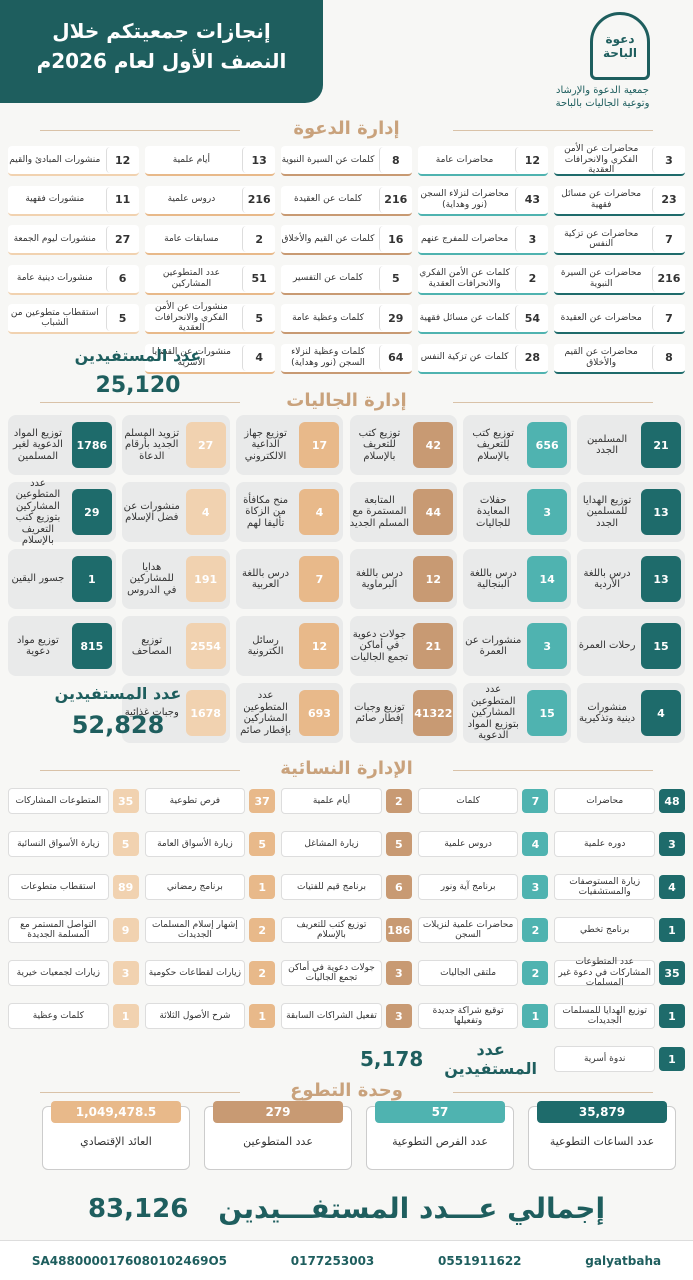 The height and width of the screenshot is (1280, 693). I want to click on stat-card: 4 منشورات عن القضايا الأسرية, so click(210, 358).